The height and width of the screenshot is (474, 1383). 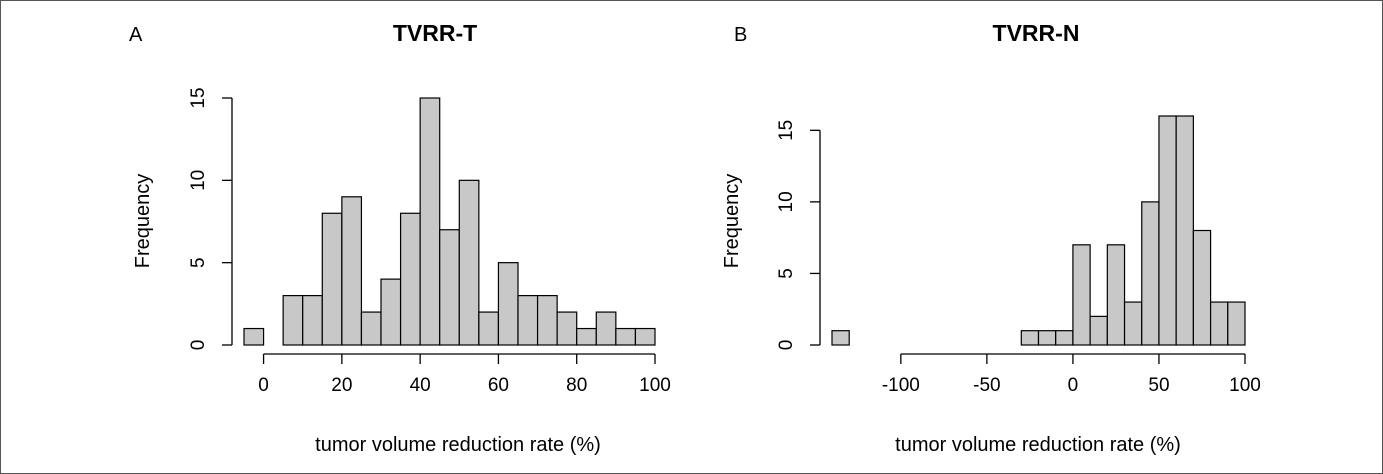 What do you see at coordinates (1038, 230) in the screenshot?
I see `bars-b` at bounding box center [1038, 230].